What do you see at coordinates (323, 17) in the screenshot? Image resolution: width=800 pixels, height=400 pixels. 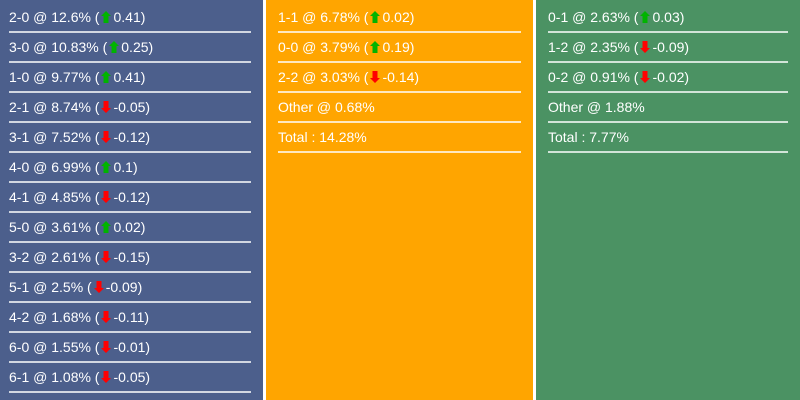 I see `score-label: 1-1 @ 6.78% (` at bounding box center [323, 17].